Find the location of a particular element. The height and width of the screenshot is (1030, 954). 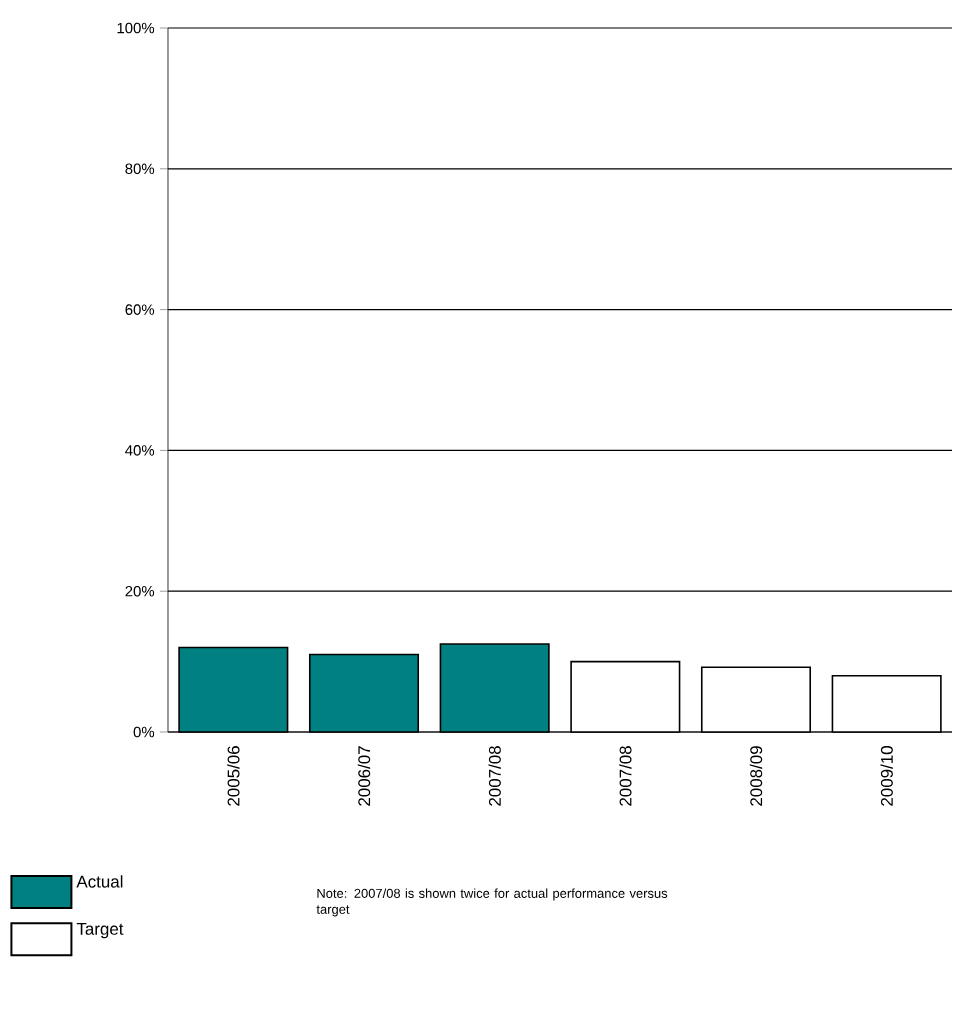

legend-label: Target is located at coordinates (100, 931).